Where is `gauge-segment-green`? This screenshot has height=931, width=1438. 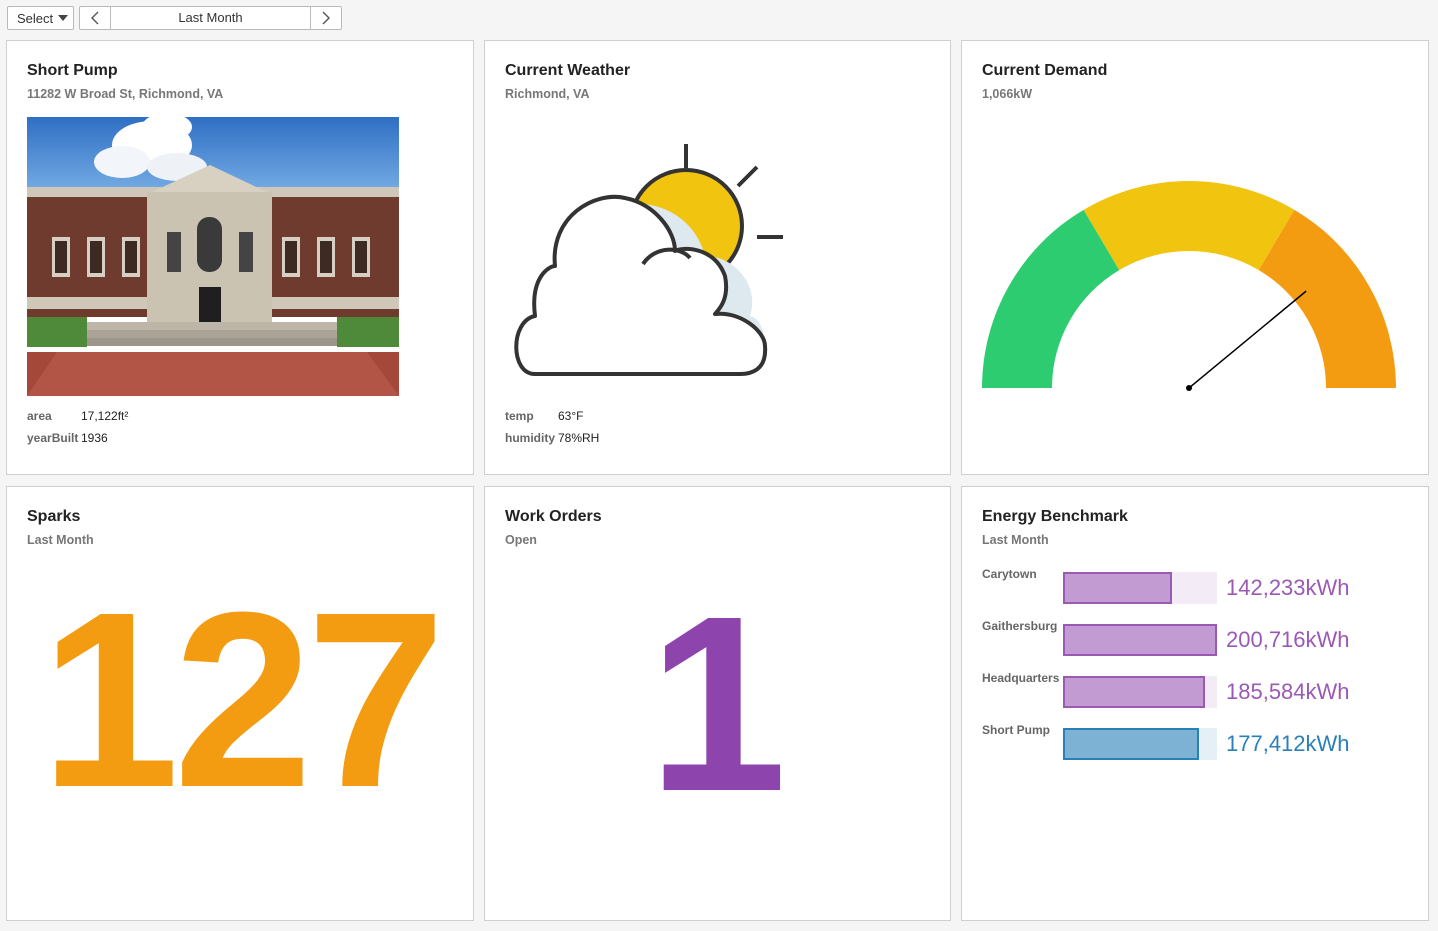
gauge-segment-green is located at coordinates (1051, 298).